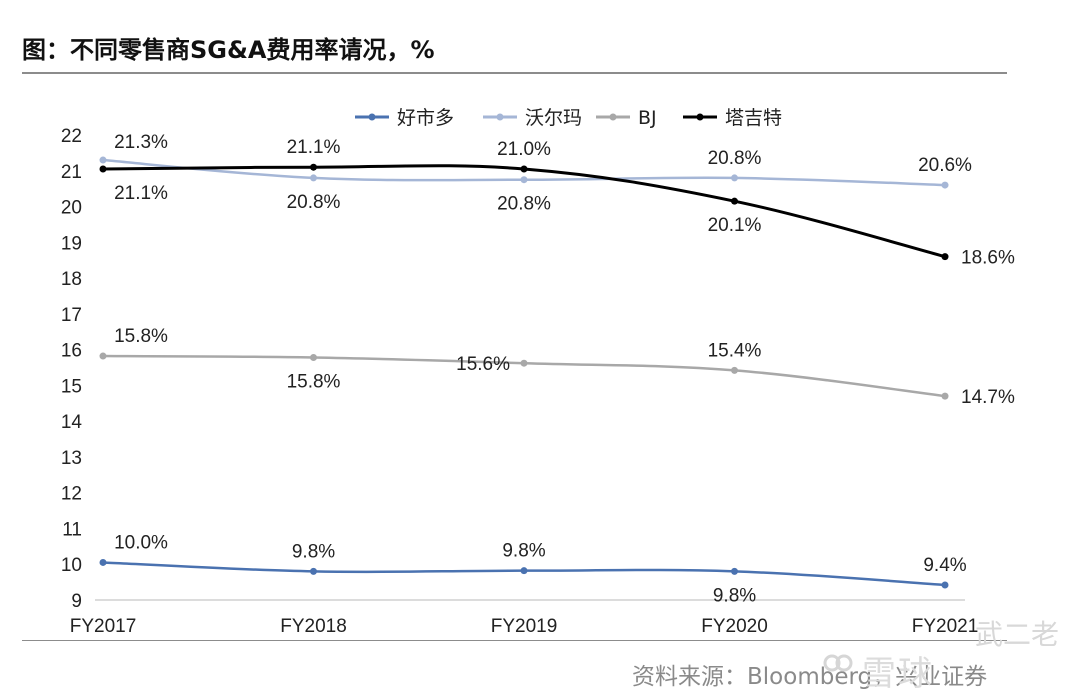 The image size is (1080, 700). I want to click on y-tick-label: 20, so click(71, 208).